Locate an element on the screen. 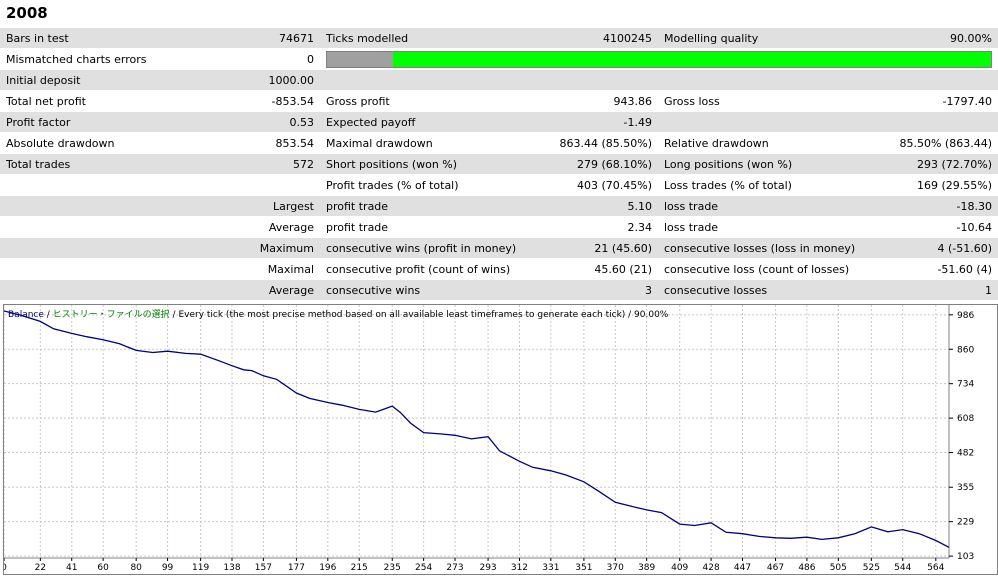  legend-history-file: ヒストリー・ファイルの選択 is located at coordinates (111, 314).